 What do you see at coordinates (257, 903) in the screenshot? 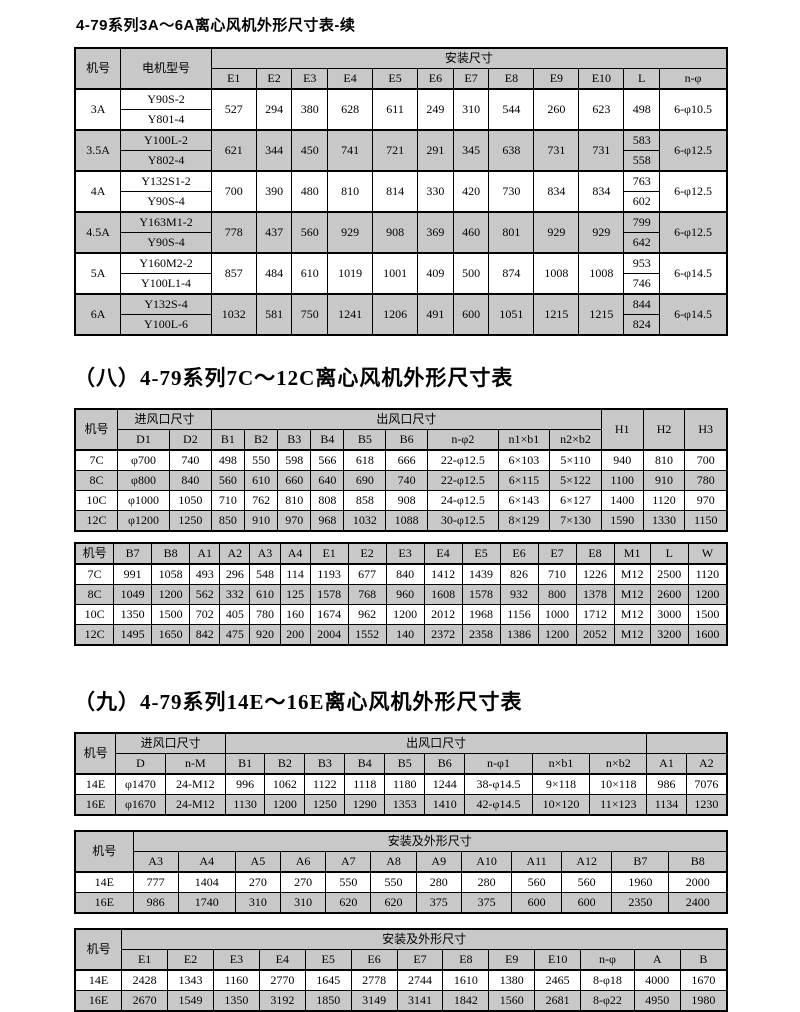
I see `data-cell: 310` at bounding box center [257, 903].